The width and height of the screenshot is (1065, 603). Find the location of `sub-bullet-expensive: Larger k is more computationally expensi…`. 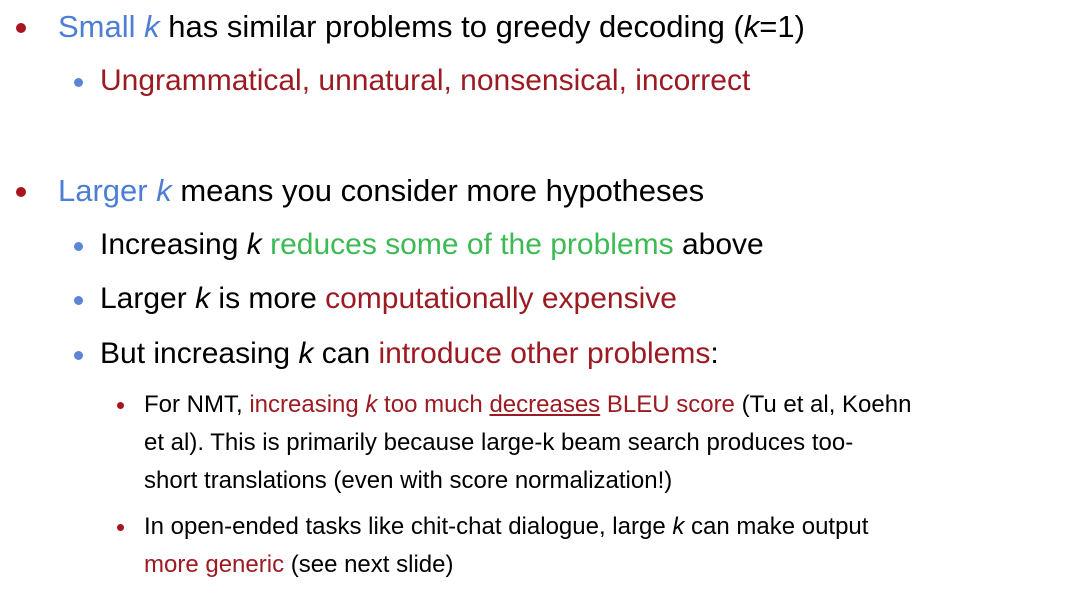

sub-bullet-expensive: Larger k is more computationally expensi… is located at coordinates (388, 299).